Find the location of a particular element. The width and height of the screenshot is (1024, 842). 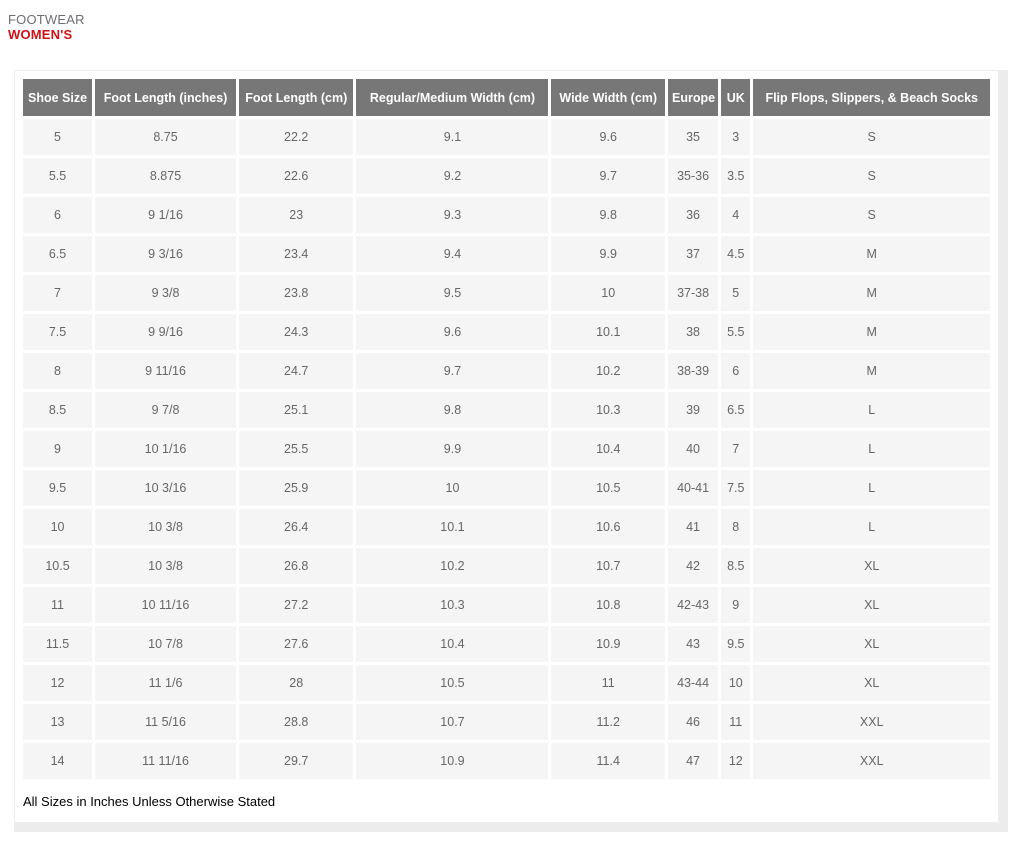

column-header: Shoe Size is located at coordinates (58, 97).